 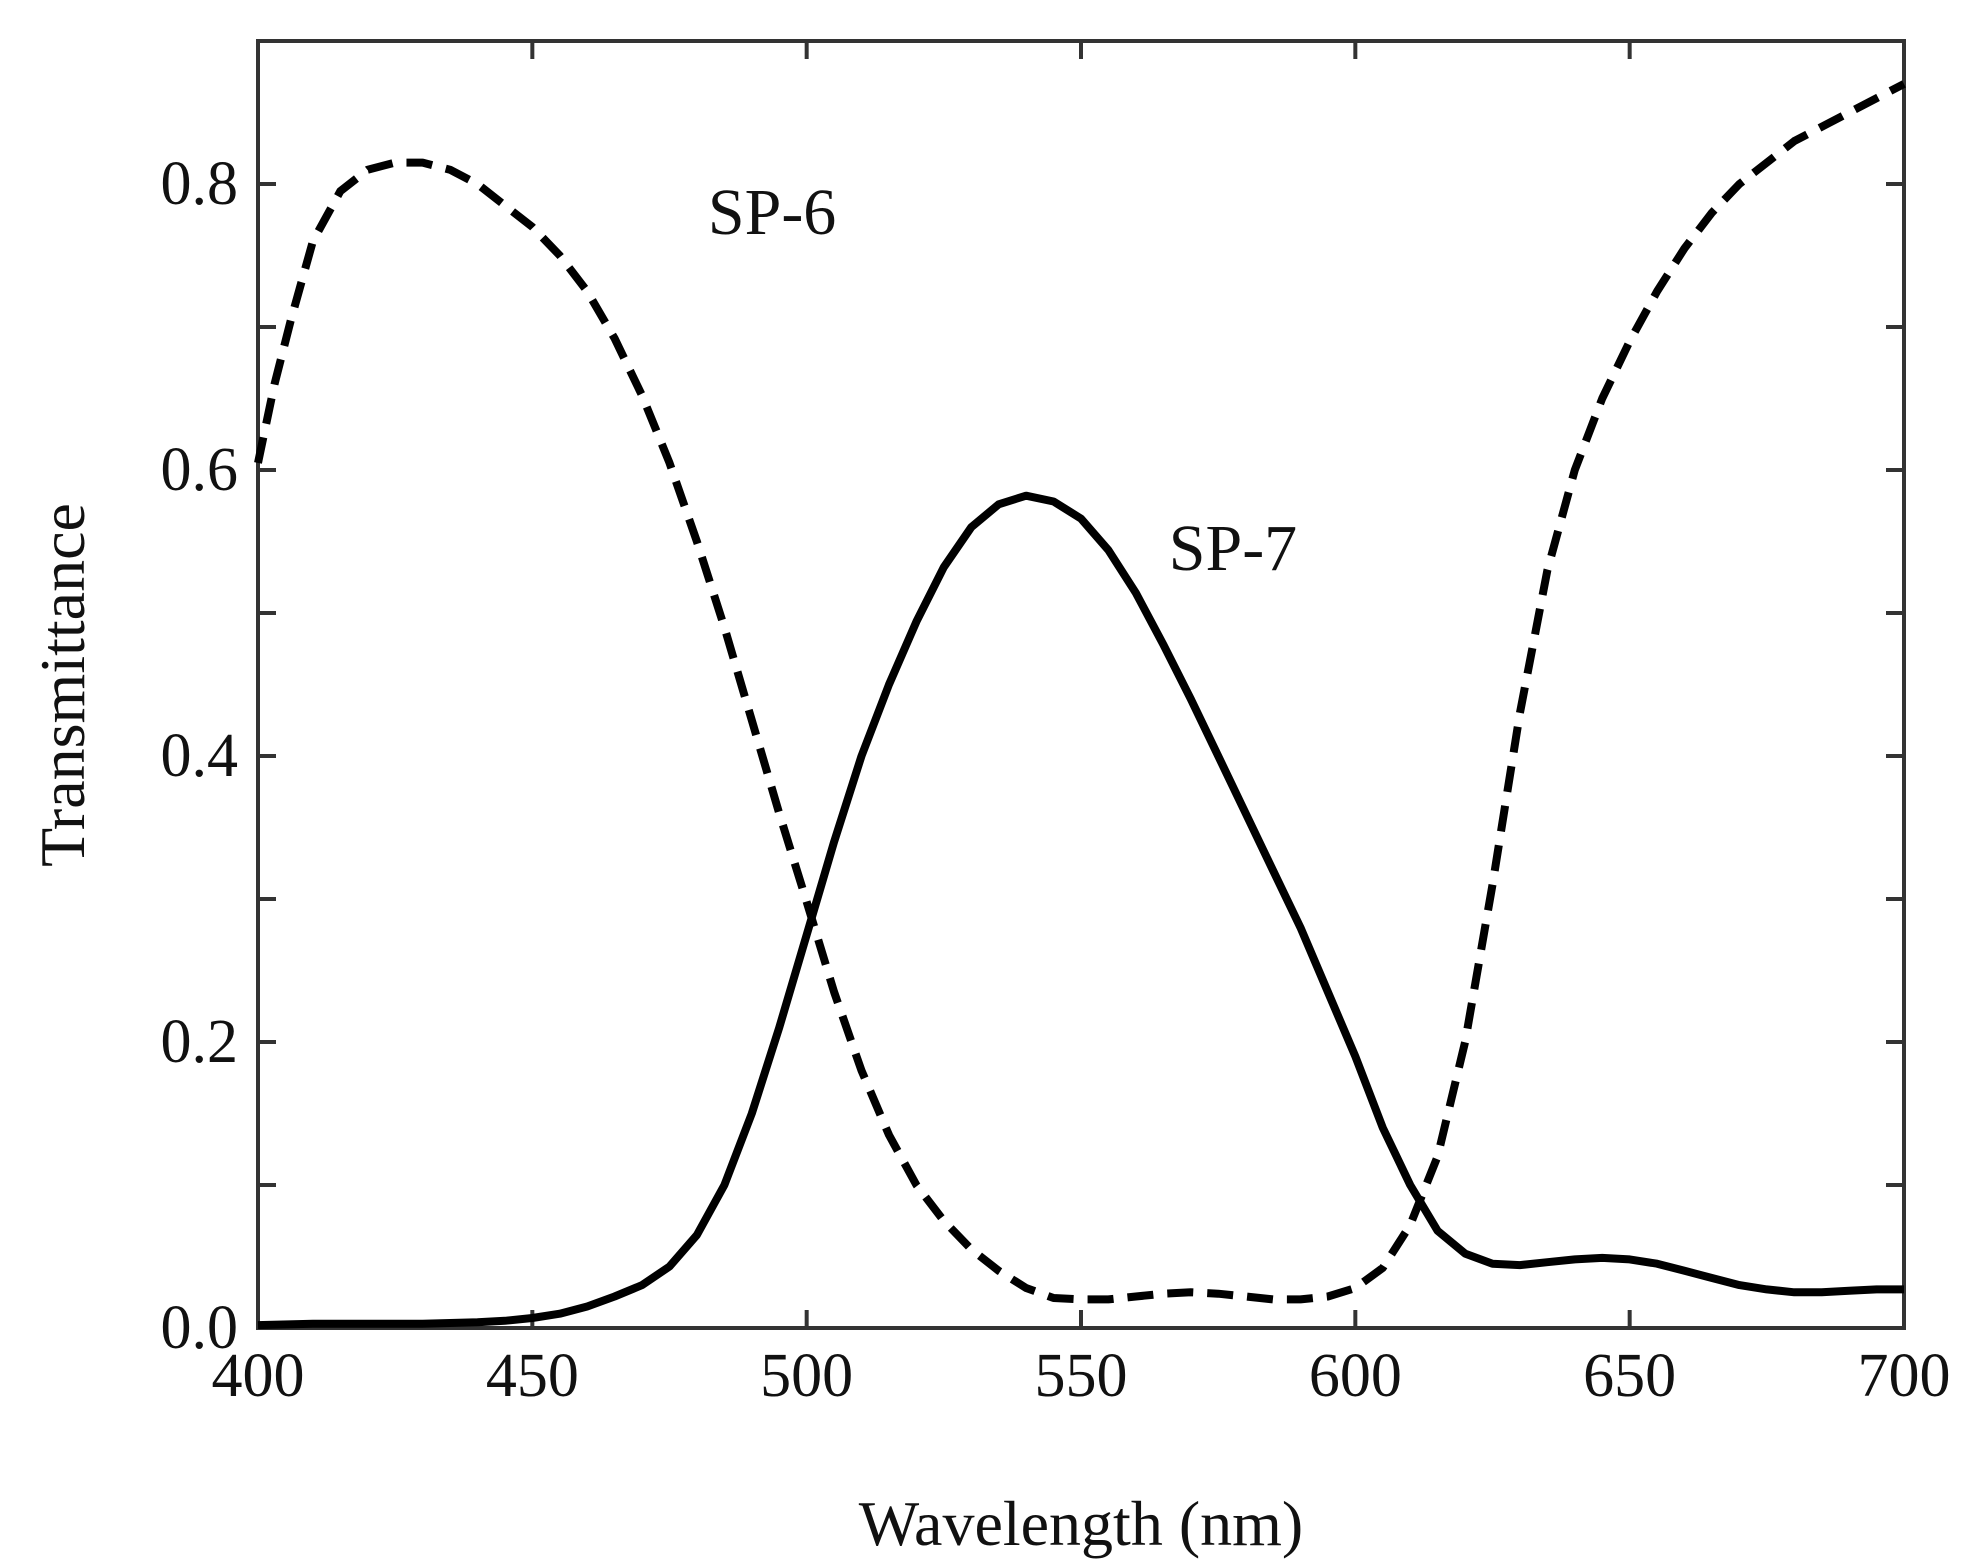 I want to click on x-tick-label: 450, so click(x=532, y=1376).